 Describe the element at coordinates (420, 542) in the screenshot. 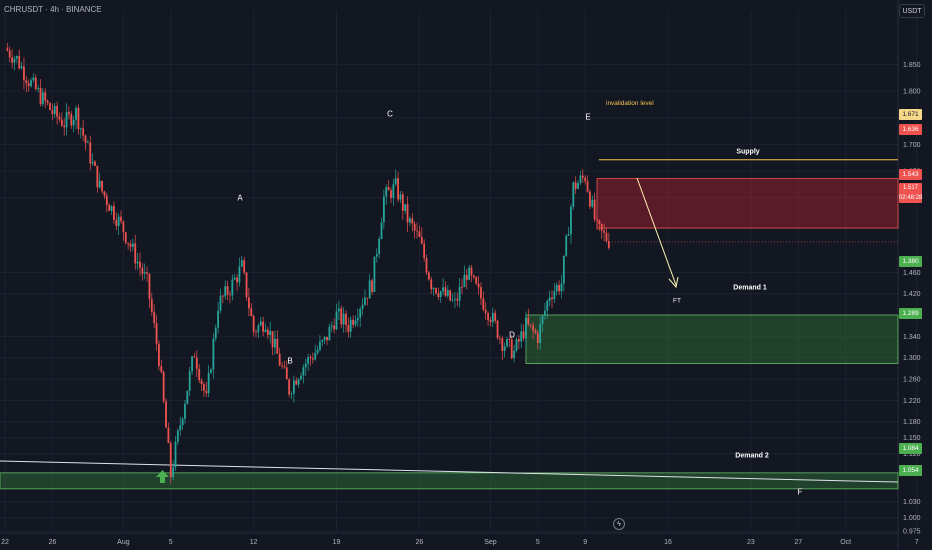

I see `x-tick-label: 26` at that location.